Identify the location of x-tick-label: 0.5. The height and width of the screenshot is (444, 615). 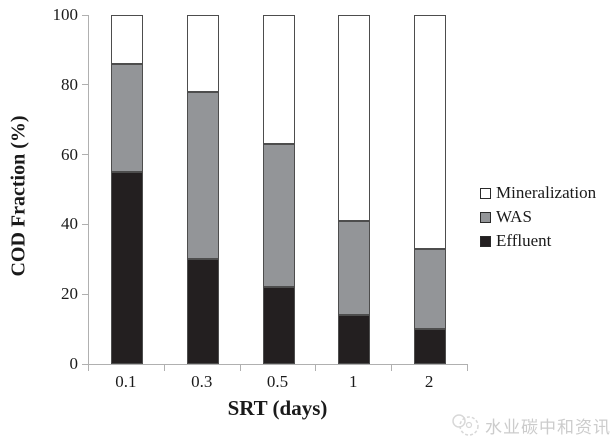
(277, 381).